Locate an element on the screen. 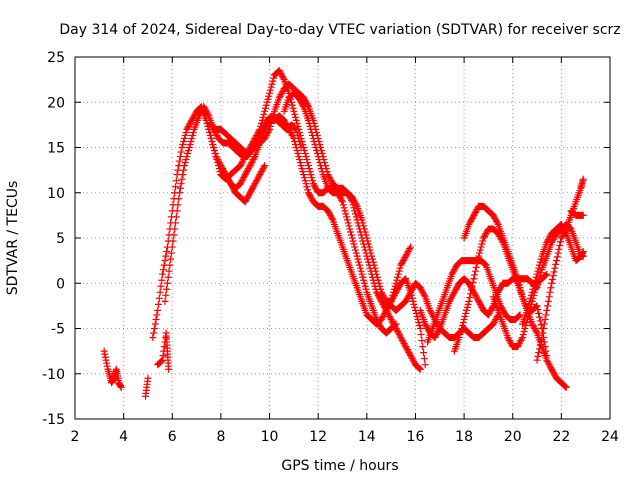 The image size is (640, 480). x-tick-label: 6 is located at coordinates (172, 437).